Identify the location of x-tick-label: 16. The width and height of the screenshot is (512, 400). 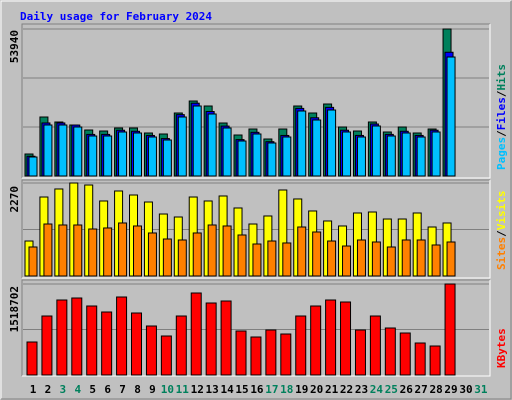
(257, 389).